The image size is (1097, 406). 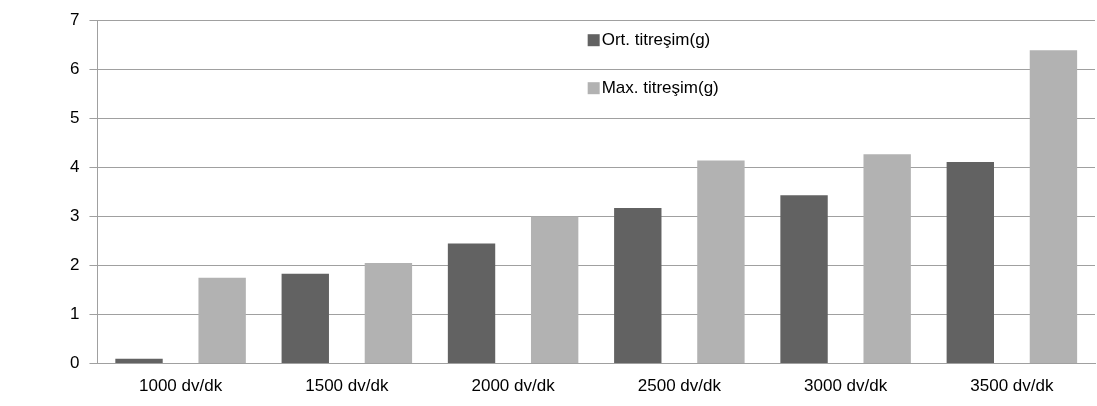 What do you see at coordinates (74, 117) in the screenshot?
I see `y-tick-label: 5` at bounding box center [74, 117].